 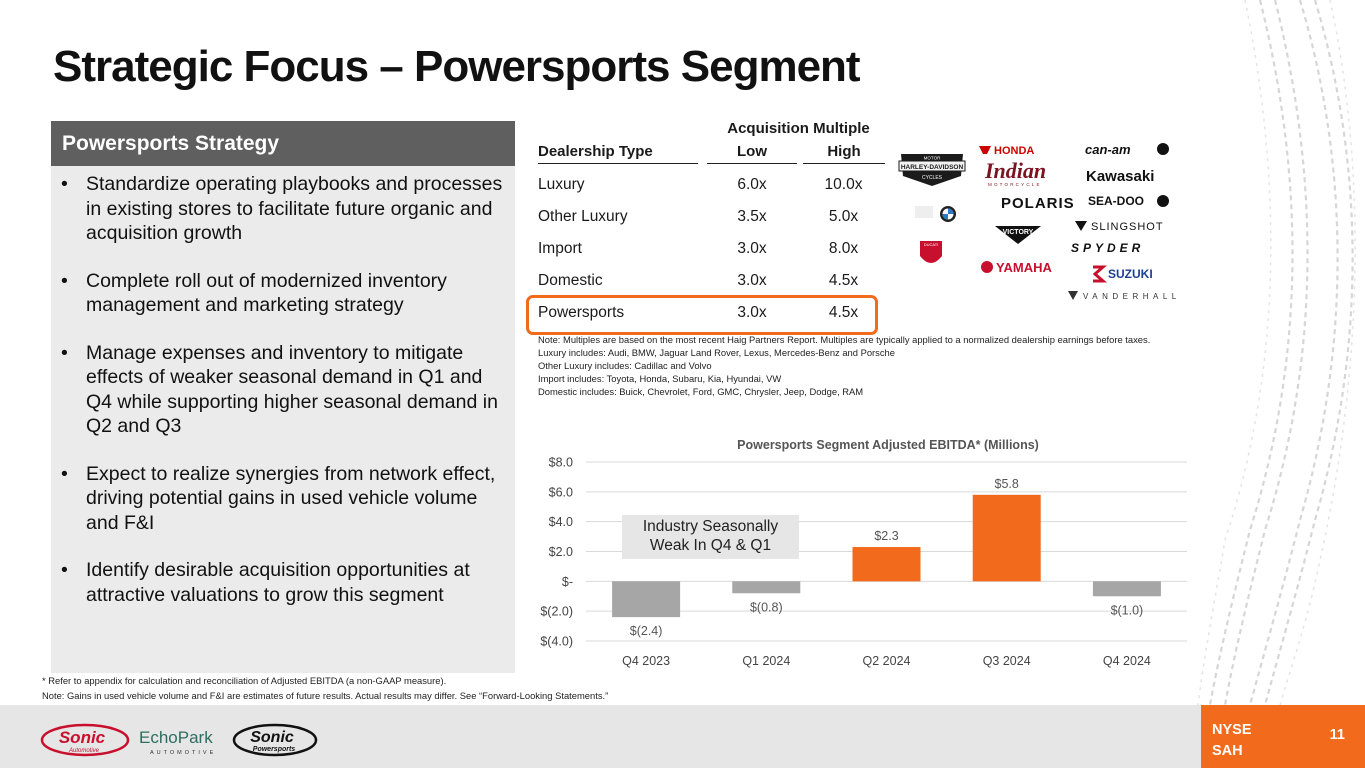 What do you see at coordinates (1127, 661) in the screenshot?
I see `x-tick-label: Q4 2024` at bounding box center [1127, 661].